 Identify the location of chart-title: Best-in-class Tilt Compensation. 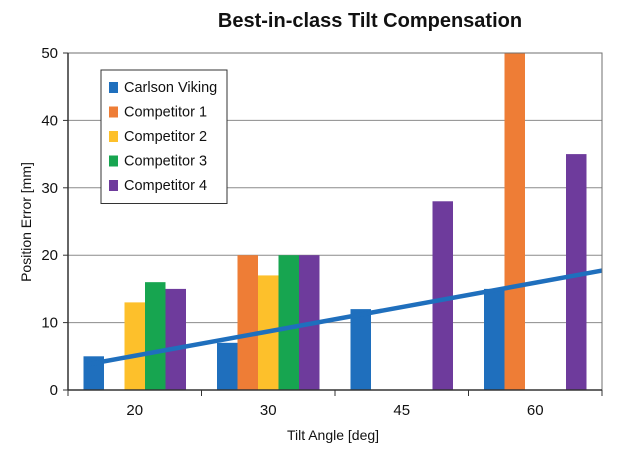
(370, 21).